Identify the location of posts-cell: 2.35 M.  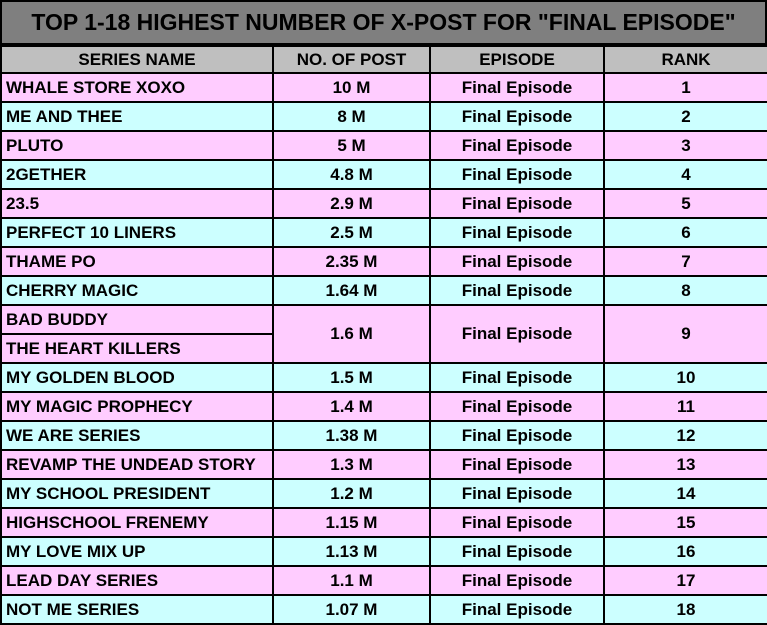
(351, 261).